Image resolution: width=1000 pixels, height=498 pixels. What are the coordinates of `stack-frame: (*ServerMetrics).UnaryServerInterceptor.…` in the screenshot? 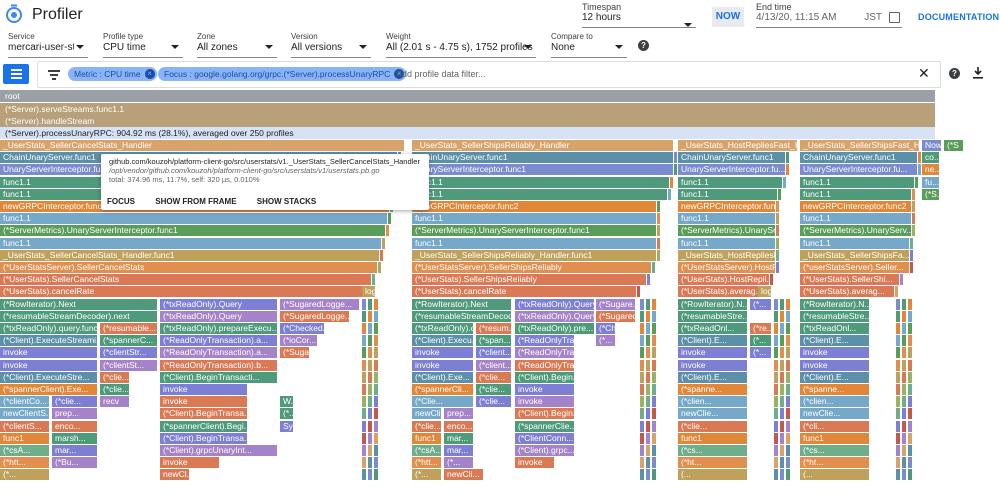 It's located at (534, 231).